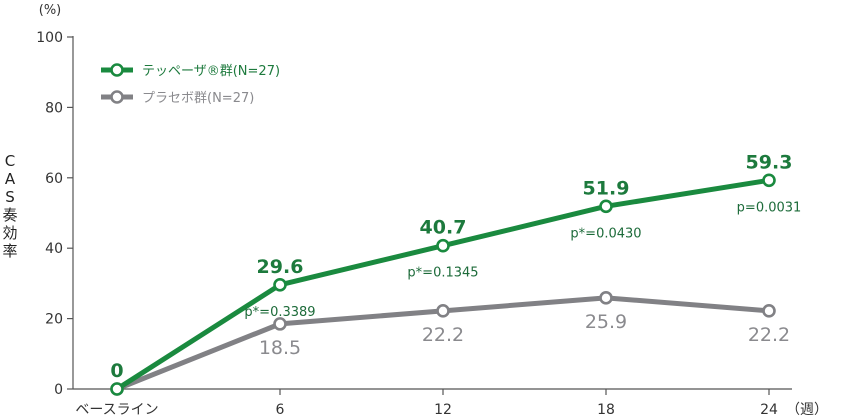 This screenshot has width=846, height=420. Describe the element at coordinates (58, 390) in the screenshot. I see `y-tick-label: 0` at that location.